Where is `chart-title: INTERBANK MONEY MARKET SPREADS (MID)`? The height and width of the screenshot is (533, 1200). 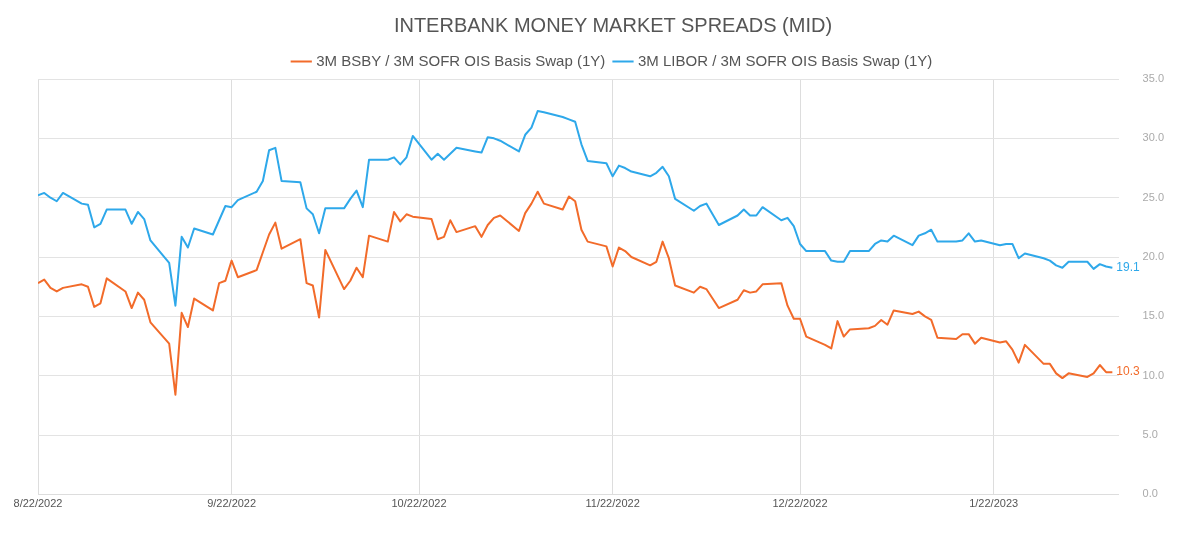
chart-title: INTERBANK MONEY MARKET SPREADS (MID) is located at coordinates (613, 24).